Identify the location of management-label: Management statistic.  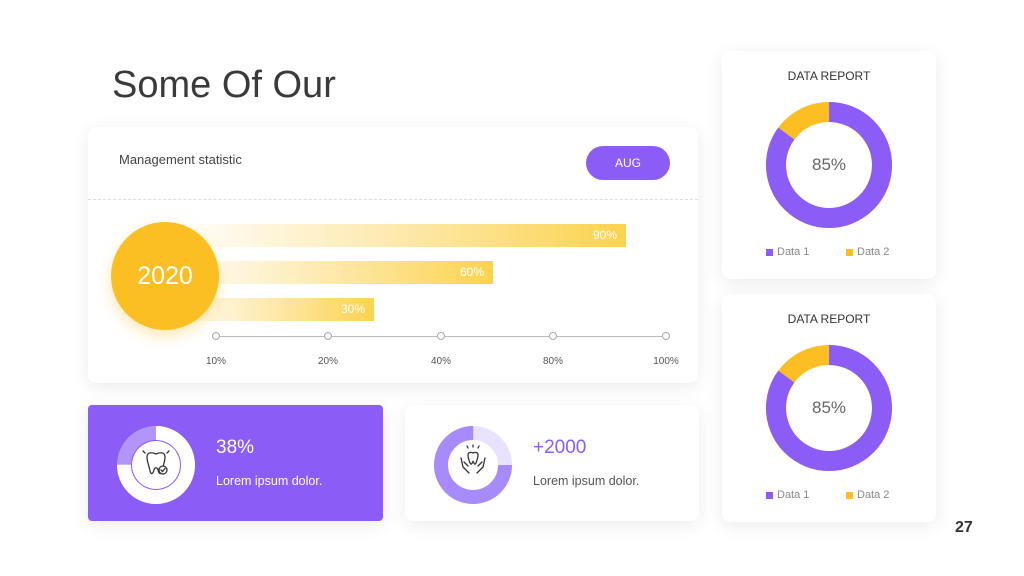
(180, 159).